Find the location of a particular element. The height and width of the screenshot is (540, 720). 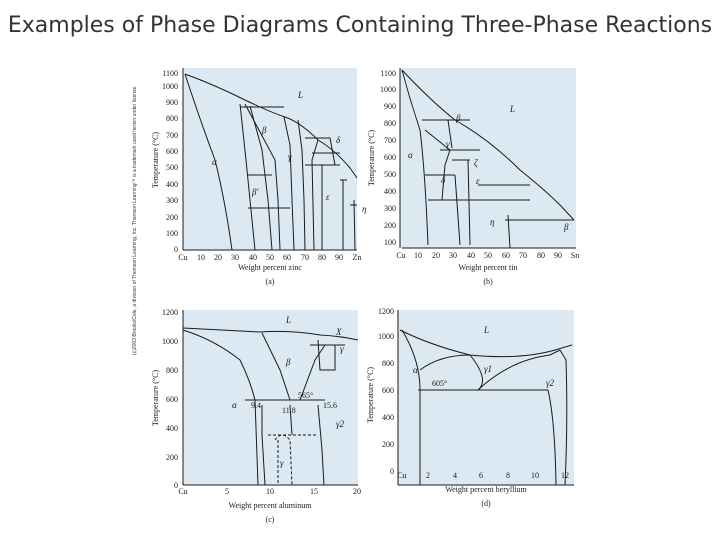

a-phase-gamma: γ is located at coordinates (290, 157).